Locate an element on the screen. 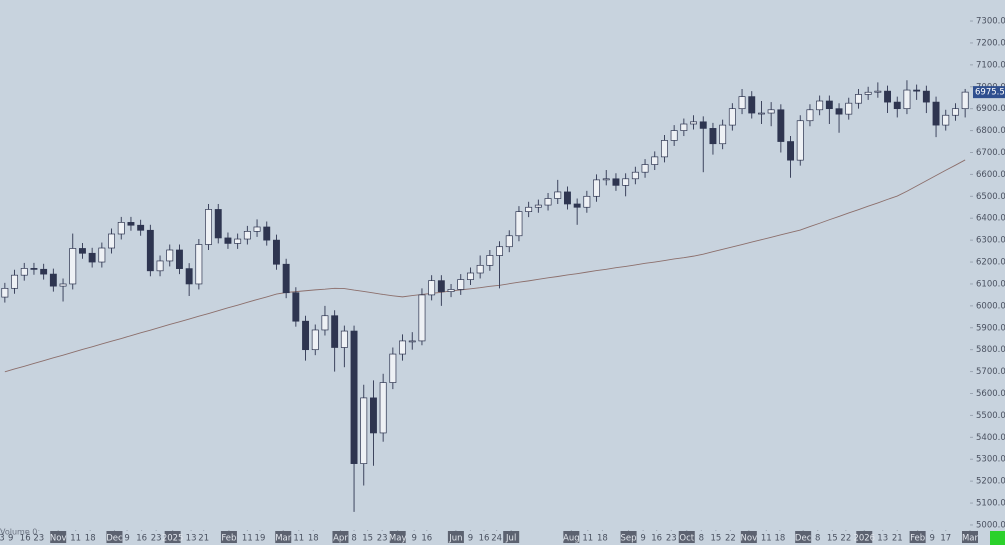  x-tick-label: 21 is located at coordinates (203, 539).